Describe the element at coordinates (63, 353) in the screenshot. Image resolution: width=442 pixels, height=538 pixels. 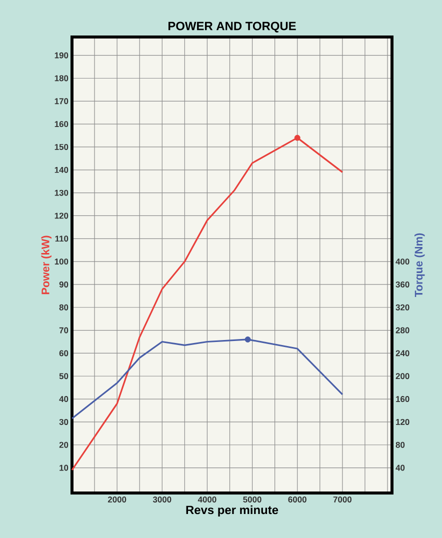
I see `y-tick-label: 60` at that location.